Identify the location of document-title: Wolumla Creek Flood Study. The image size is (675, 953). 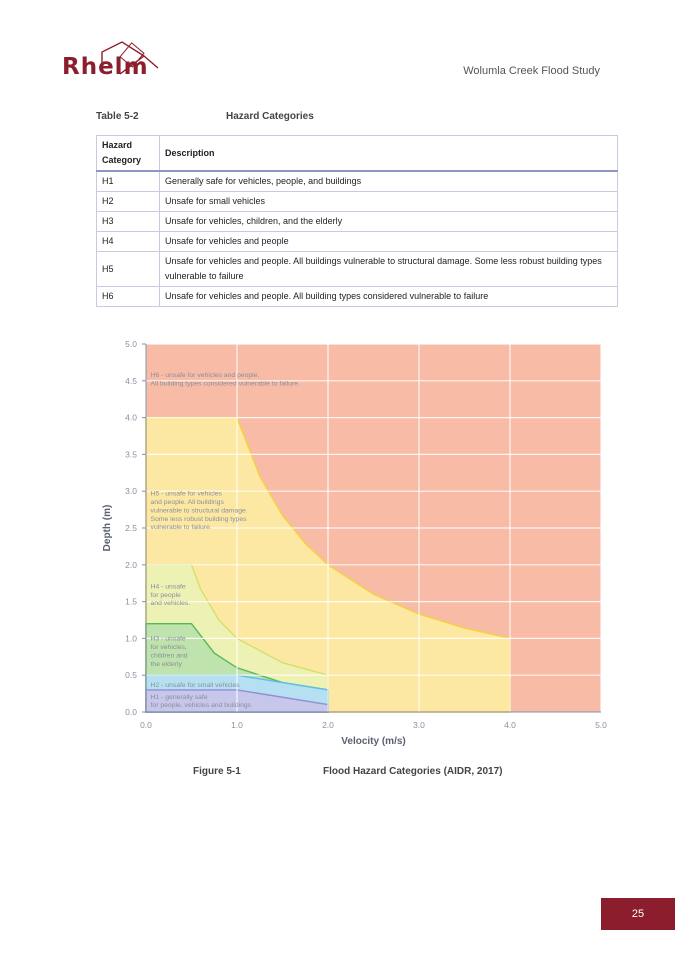
(531, 71).